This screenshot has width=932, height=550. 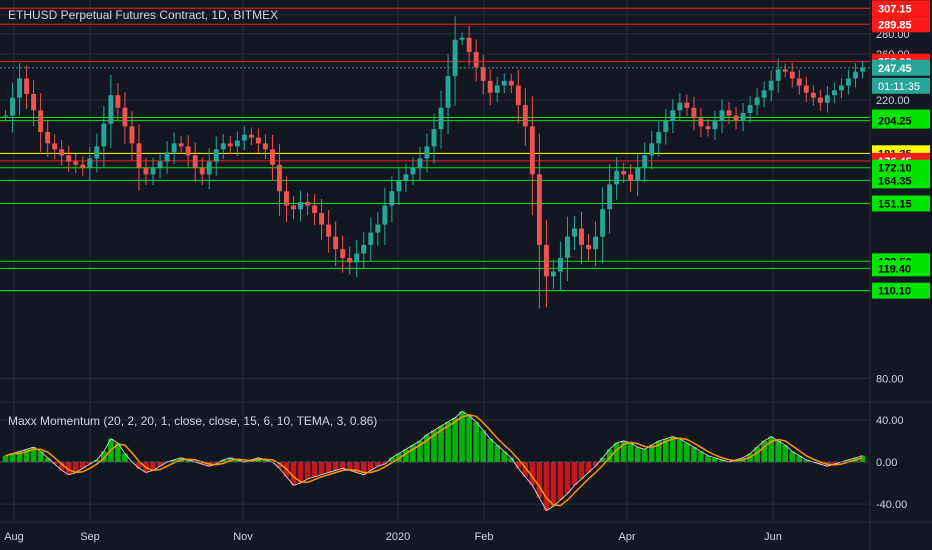 What do you see at coordinates (899, 87) in the screenshot?
I see `countdown-label: 01:11:35` at bounding box center [899, 87].